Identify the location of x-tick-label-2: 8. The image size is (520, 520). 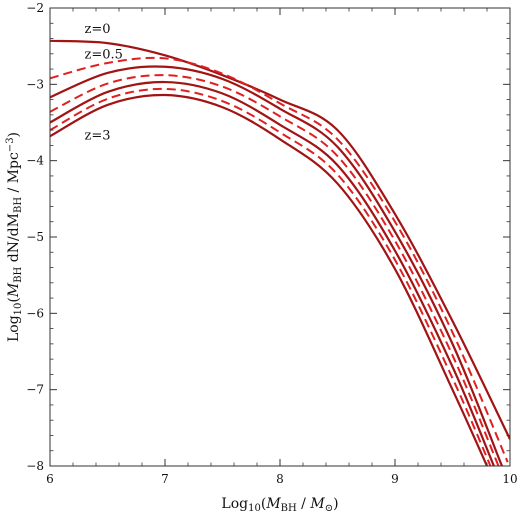
(280, 479).